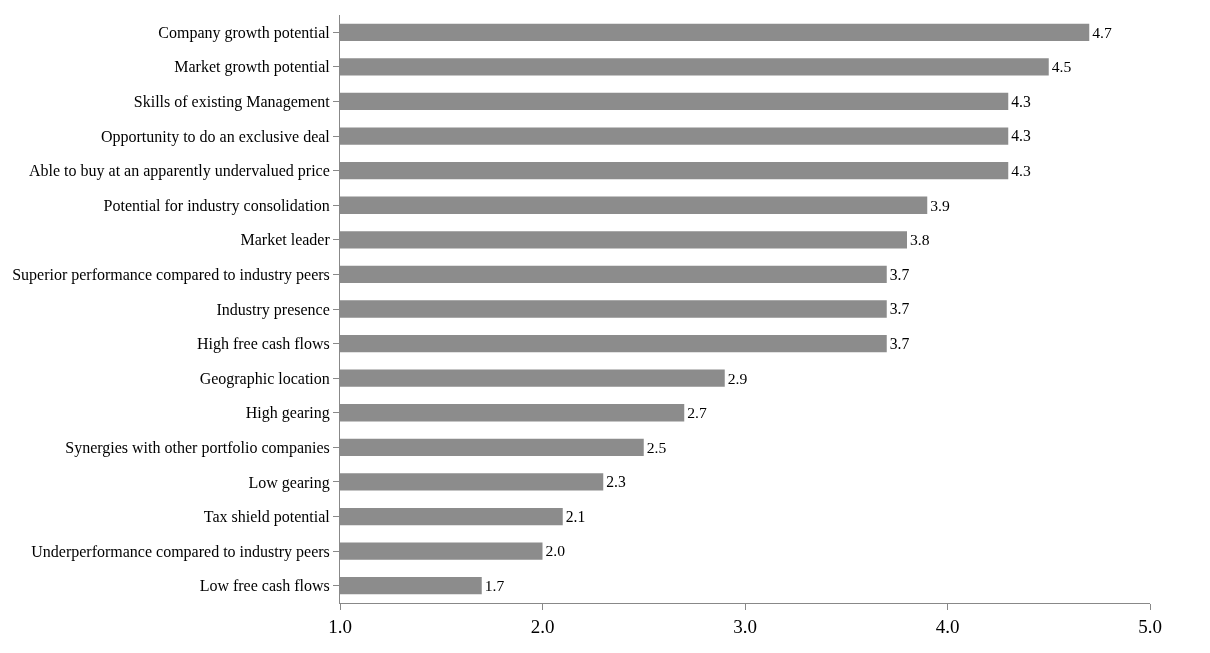 The image size is (1210, 653). Describe the element at coordinates (1150, 626) in the screenshot. I see `x-tick-label: 5.0` at that location.